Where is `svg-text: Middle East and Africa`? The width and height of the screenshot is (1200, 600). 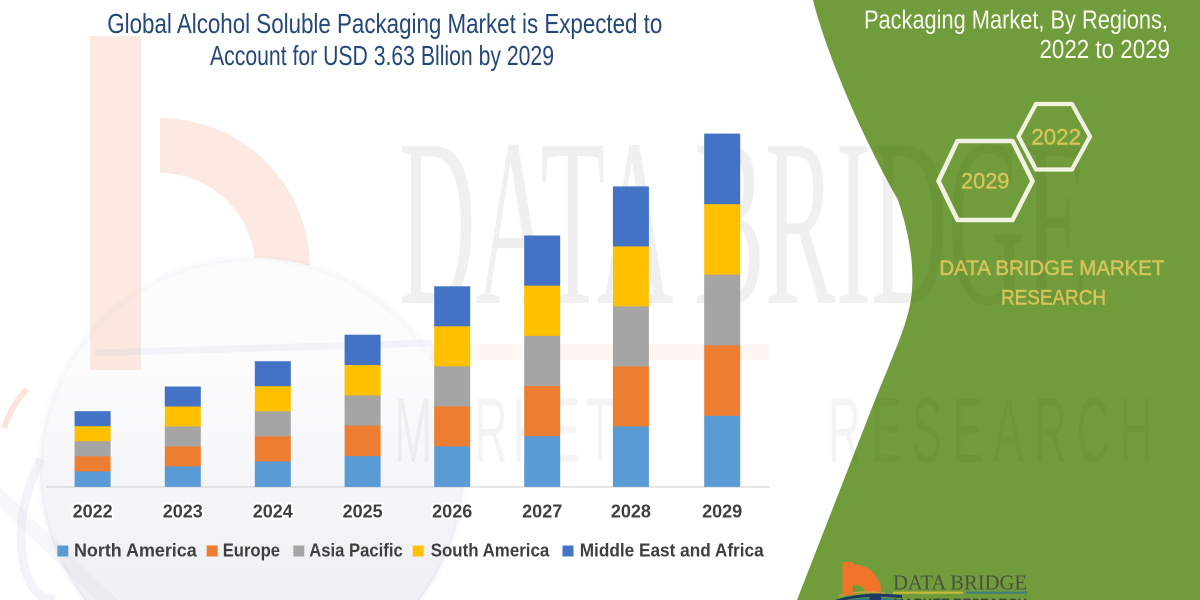
svg-text: Middle East and Africa is located at coordinates (672, 551).